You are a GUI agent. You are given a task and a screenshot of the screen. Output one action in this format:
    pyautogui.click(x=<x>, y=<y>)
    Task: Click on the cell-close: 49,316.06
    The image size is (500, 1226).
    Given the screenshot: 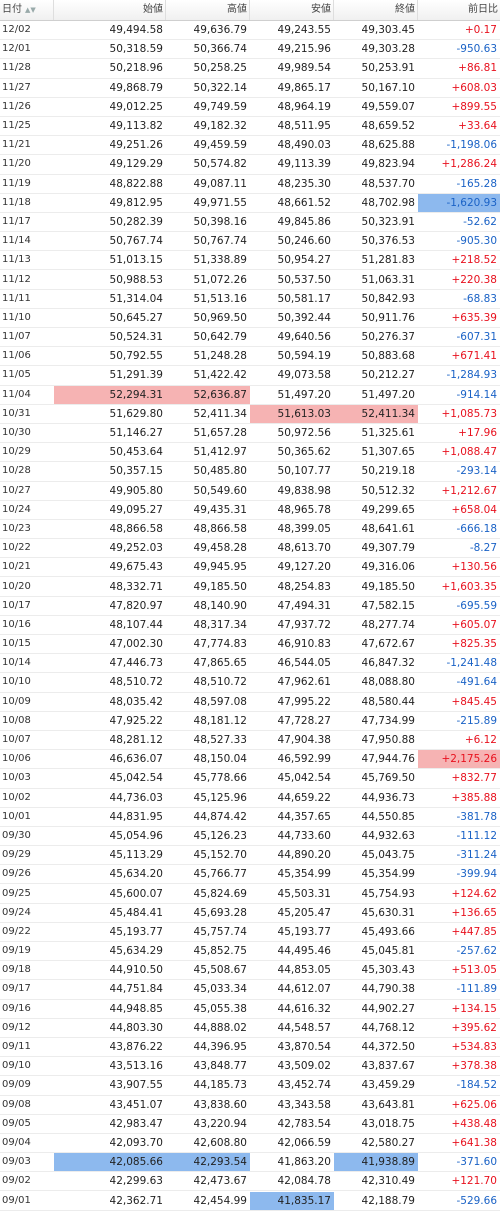 What is the action you would take?
    pyautogui.click(x=388, y=567)
    